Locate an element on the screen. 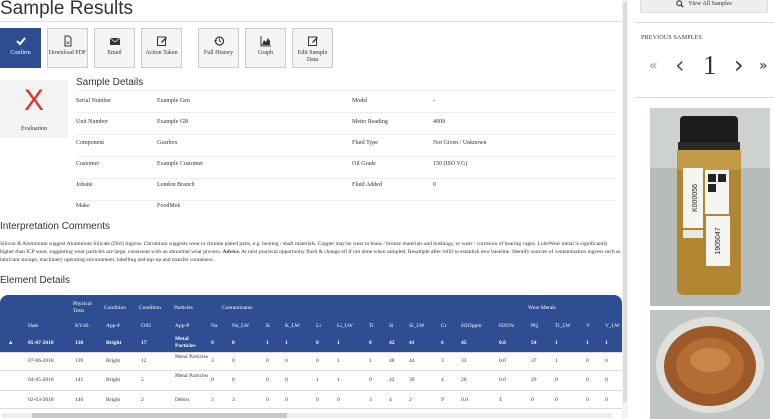 The image size is (774, 419). detail-value: FoodMek is located at coordinates (169, 206).